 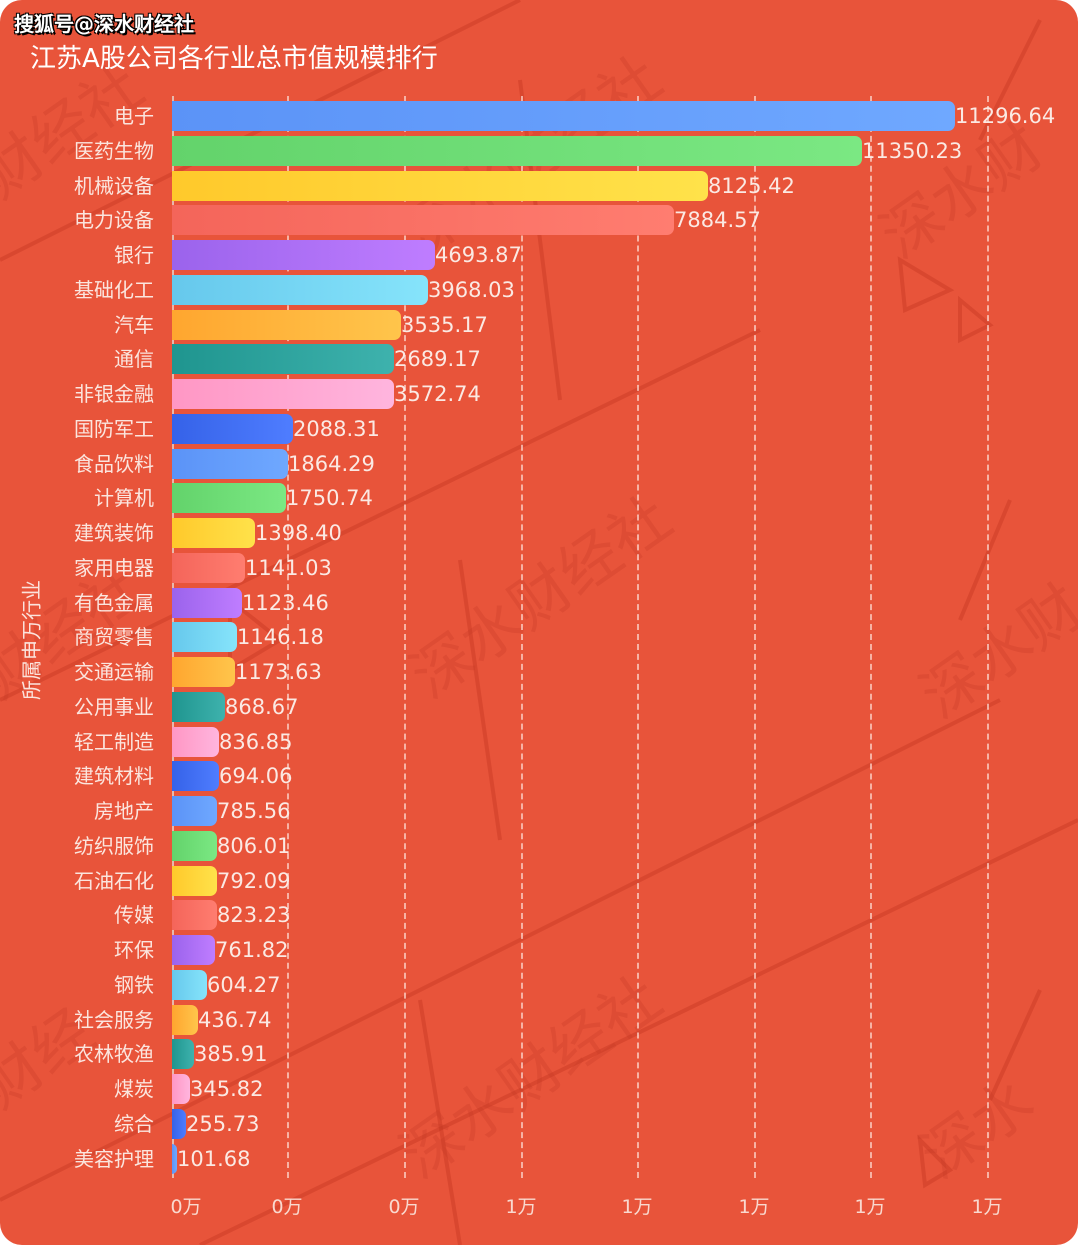 I want to click on value-label: 694.06, so click(x=256, y=776).